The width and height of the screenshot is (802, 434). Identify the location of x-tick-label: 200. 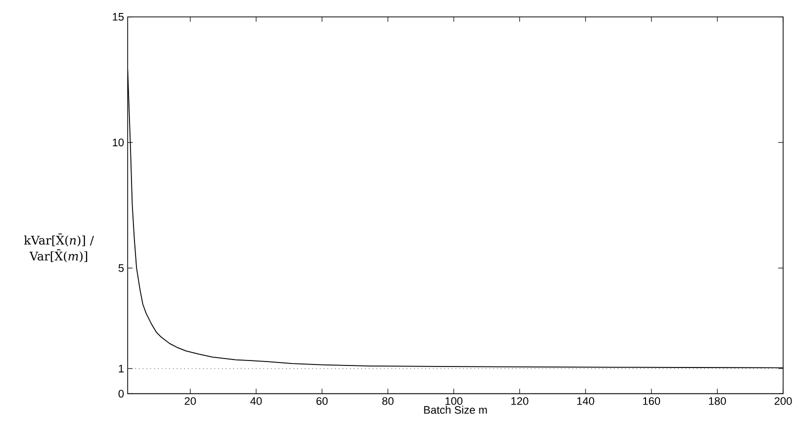
(783, 401).